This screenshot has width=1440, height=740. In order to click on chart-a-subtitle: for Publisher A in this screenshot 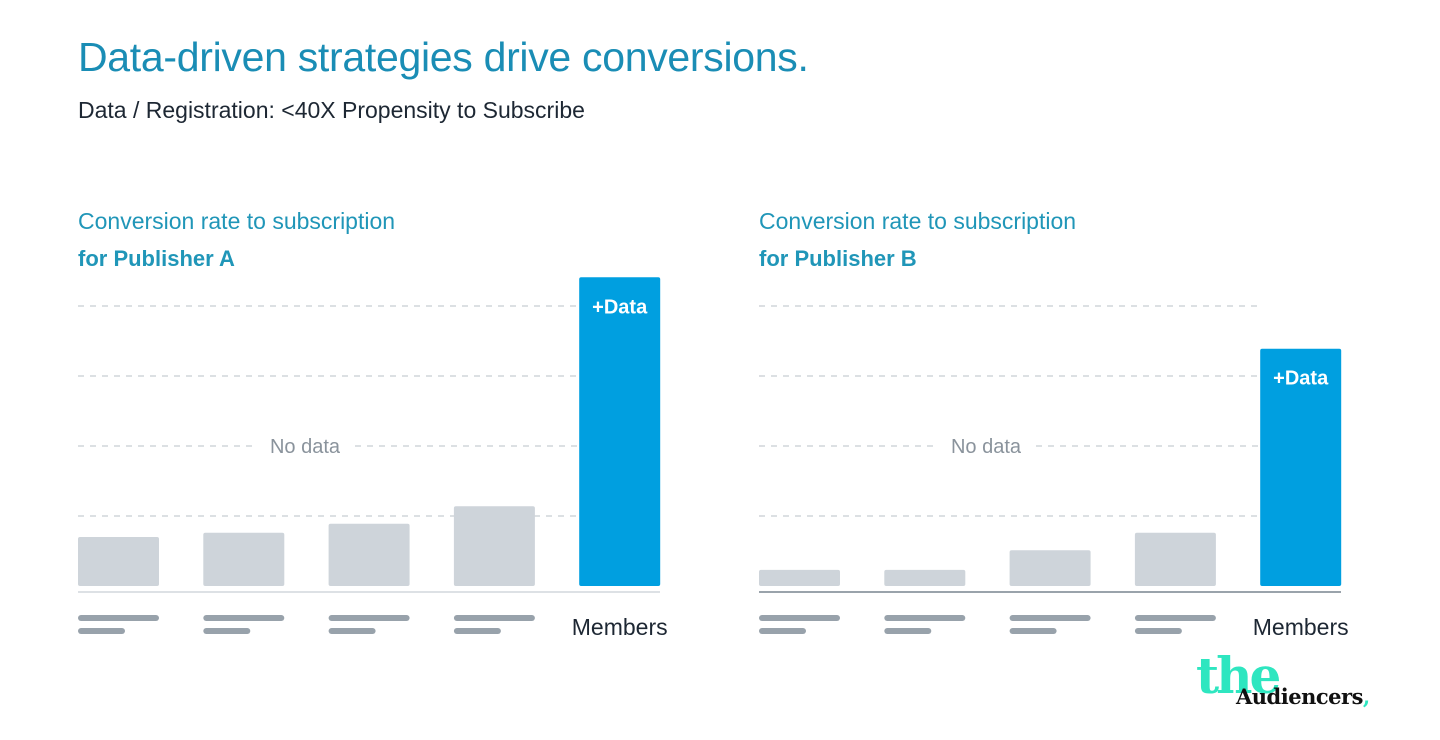, I will do `click(156, 258)`.